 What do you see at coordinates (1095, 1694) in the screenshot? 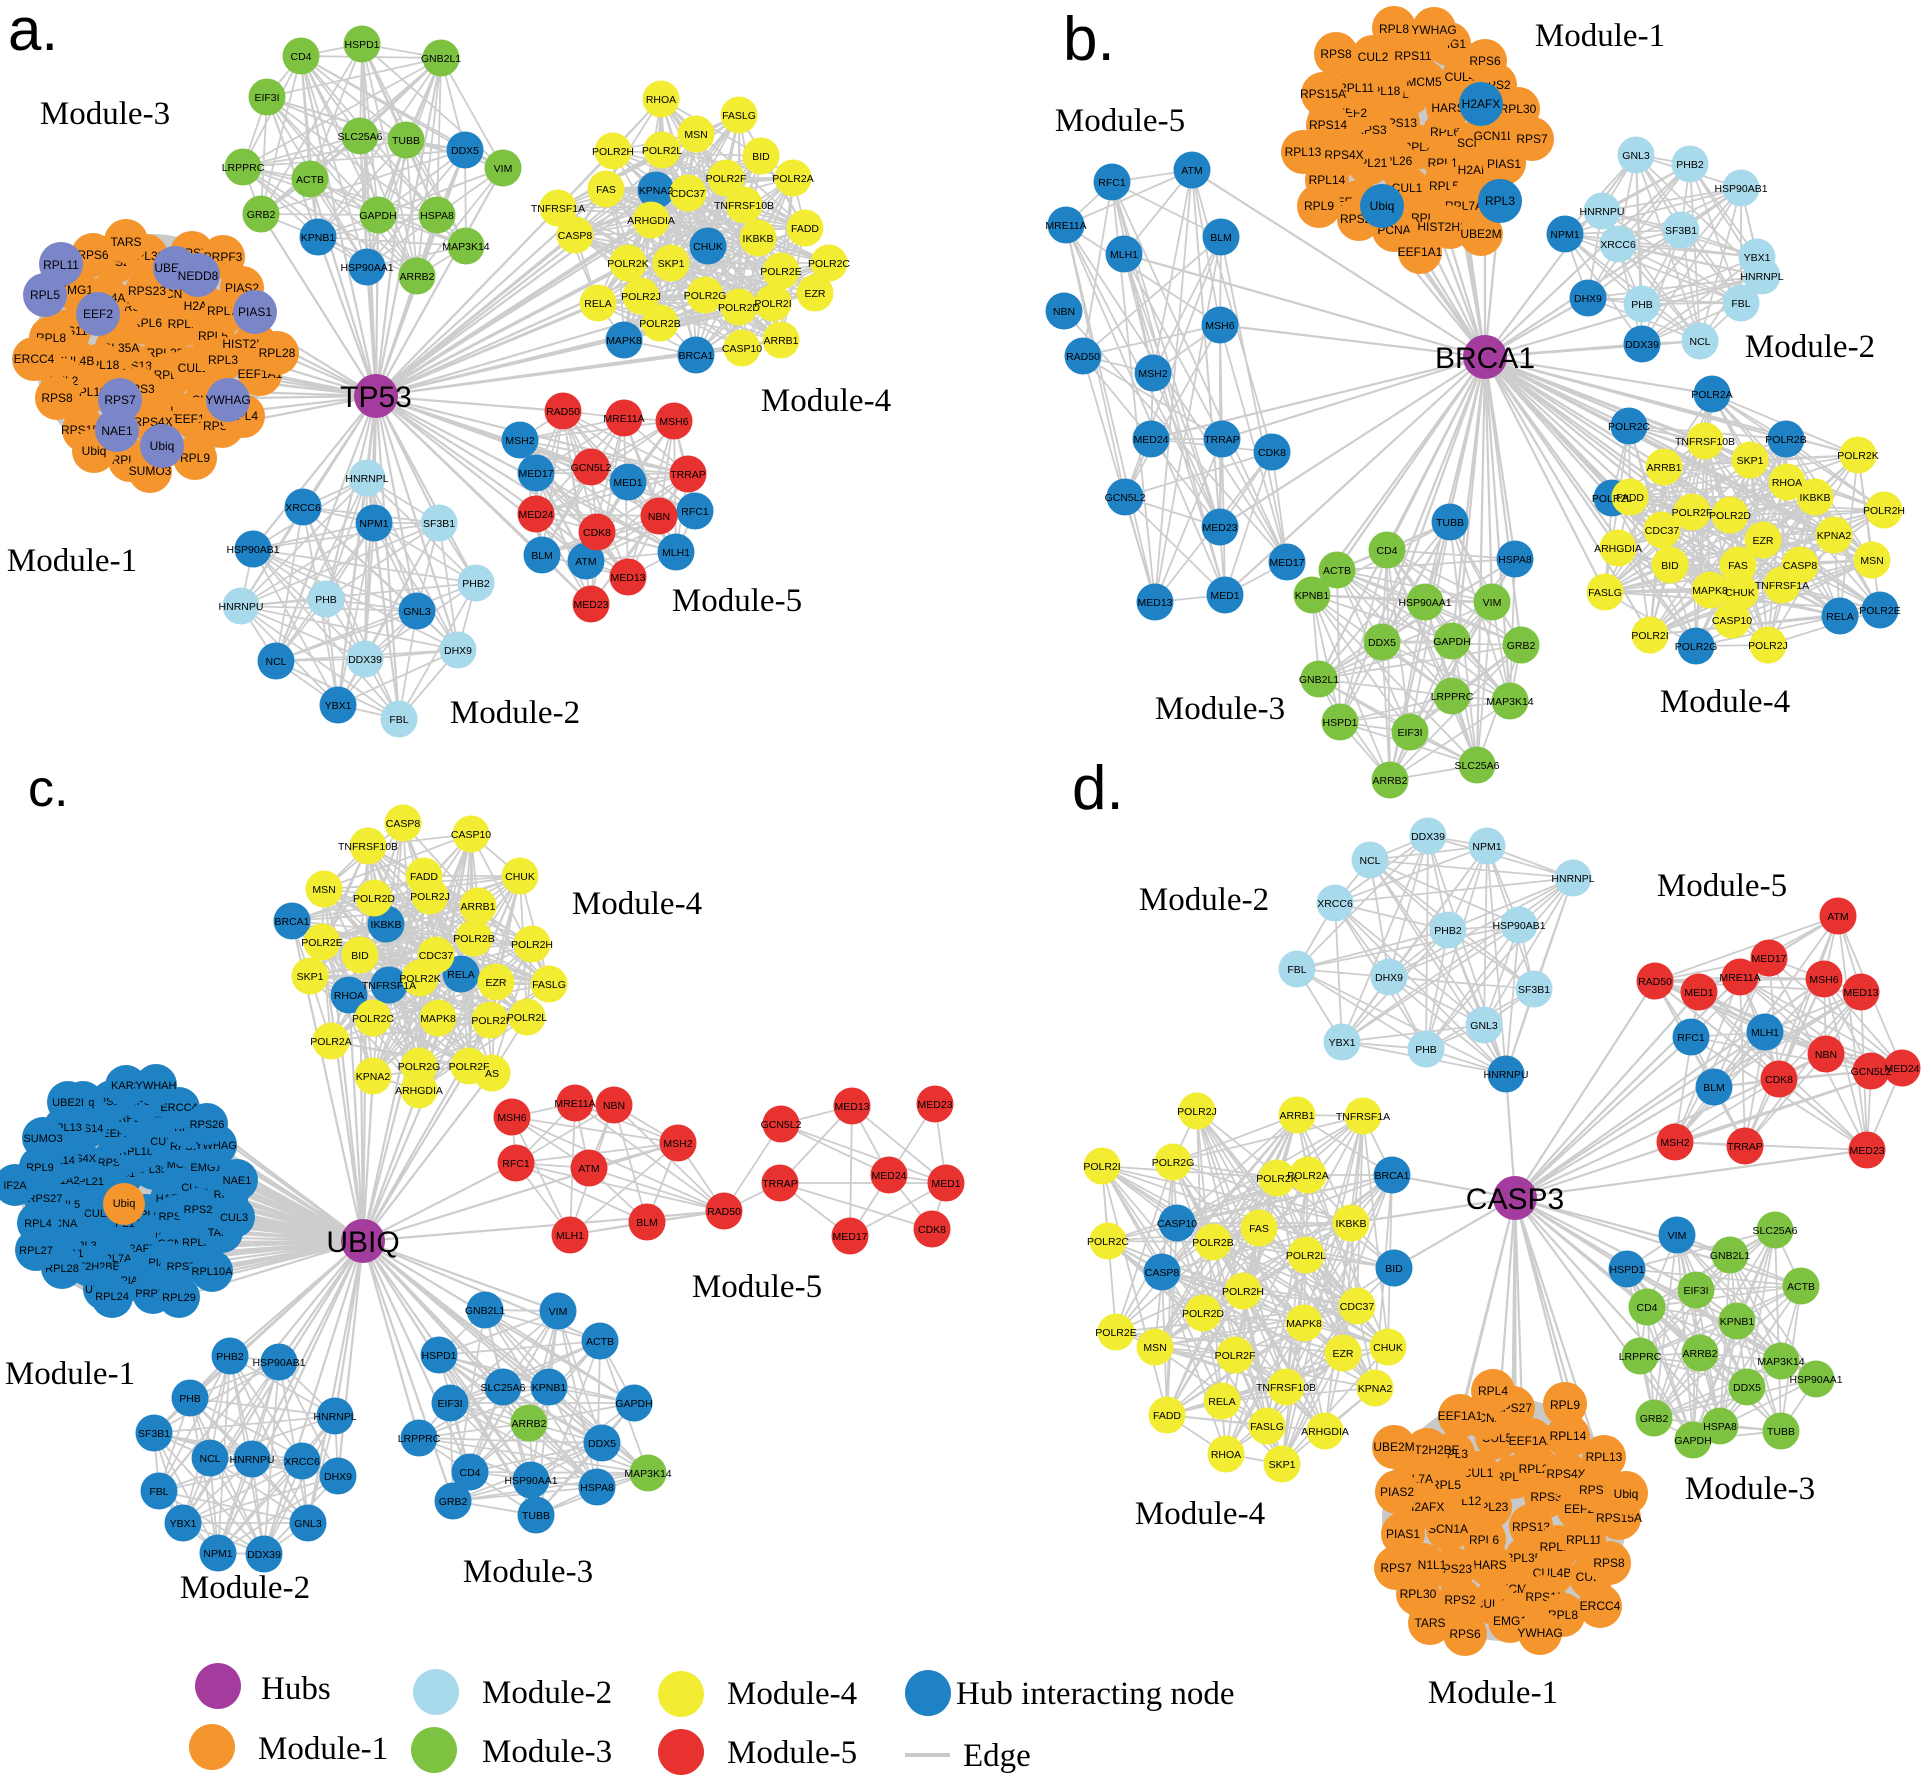
I see `svg-text: Hub interacting node` at bounding box center [1095, 1694].